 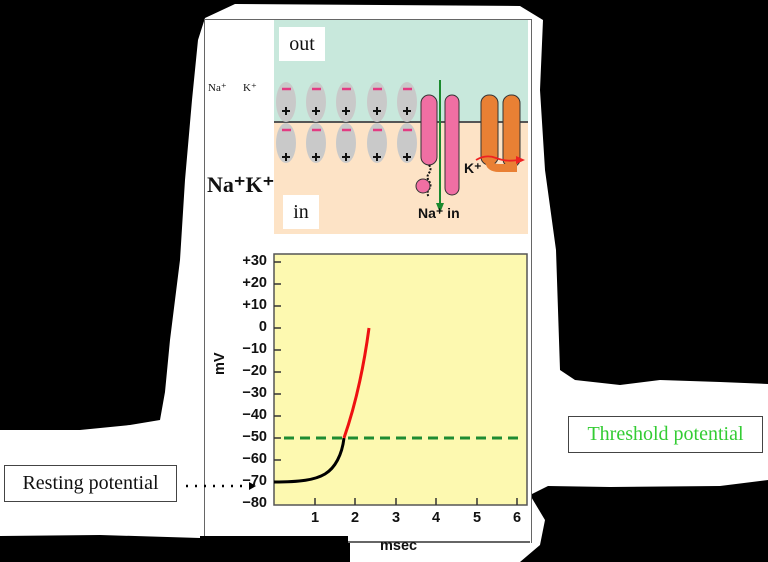 I want to click on y-tick-label: +10, so click(x=254, y=305).